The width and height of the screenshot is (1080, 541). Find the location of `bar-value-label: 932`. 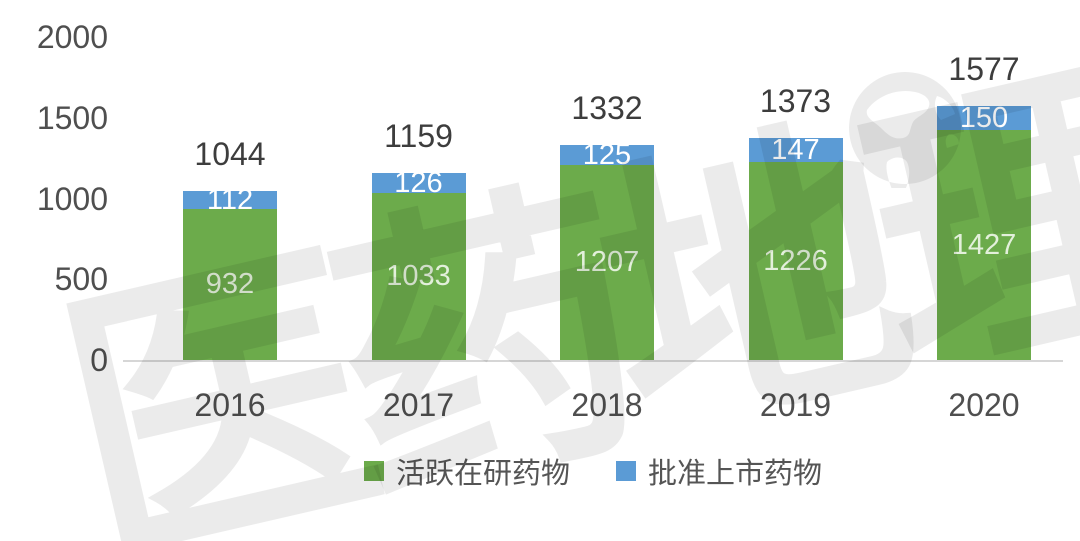

bar-value-label: 932 is located at coordinates (230, 284).